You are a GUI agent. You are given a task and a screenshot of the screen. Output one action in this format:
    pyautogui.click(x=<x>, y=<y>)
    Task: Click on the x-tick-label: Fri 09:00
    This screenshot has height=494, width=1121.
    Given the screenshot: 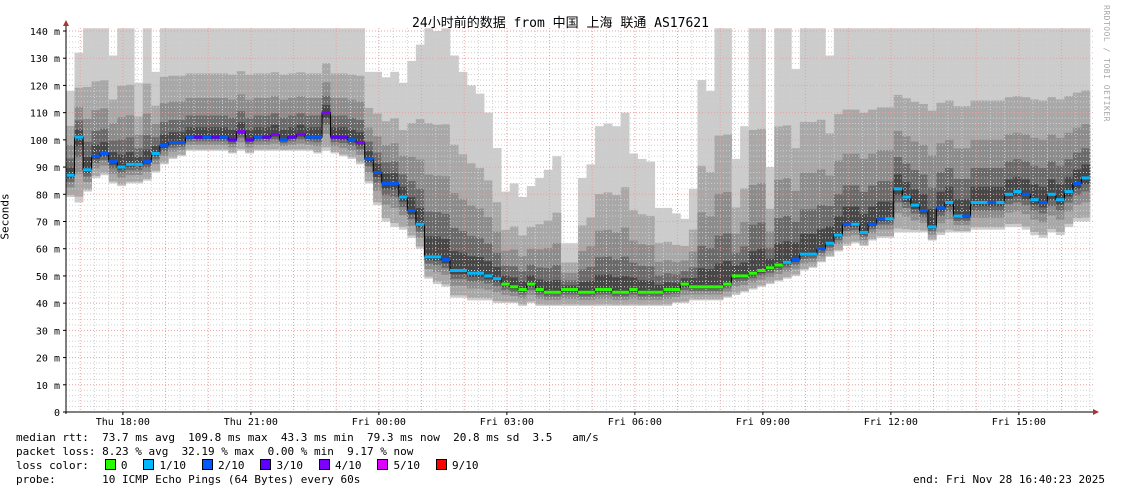 What is the action you would take?
    pyautogui.click(x=763, y=422)
    